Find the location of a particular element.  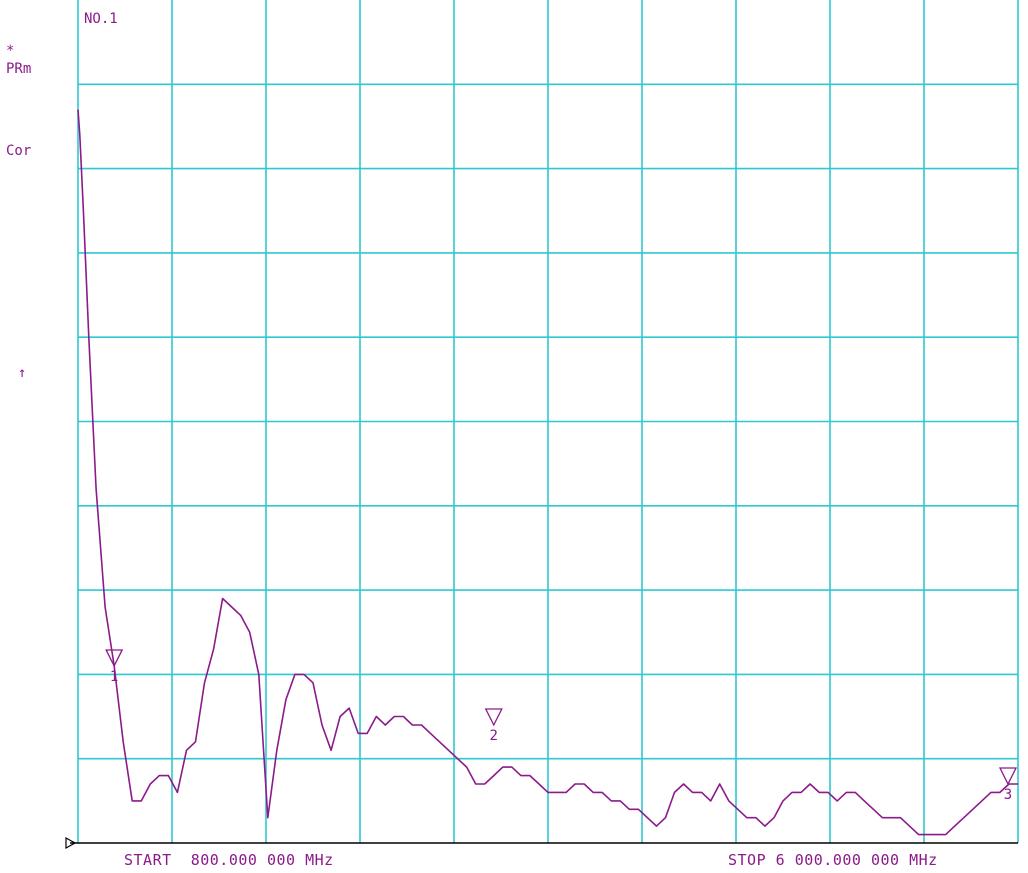

marker-1-label: 1 is located at coordinates (114, 677).